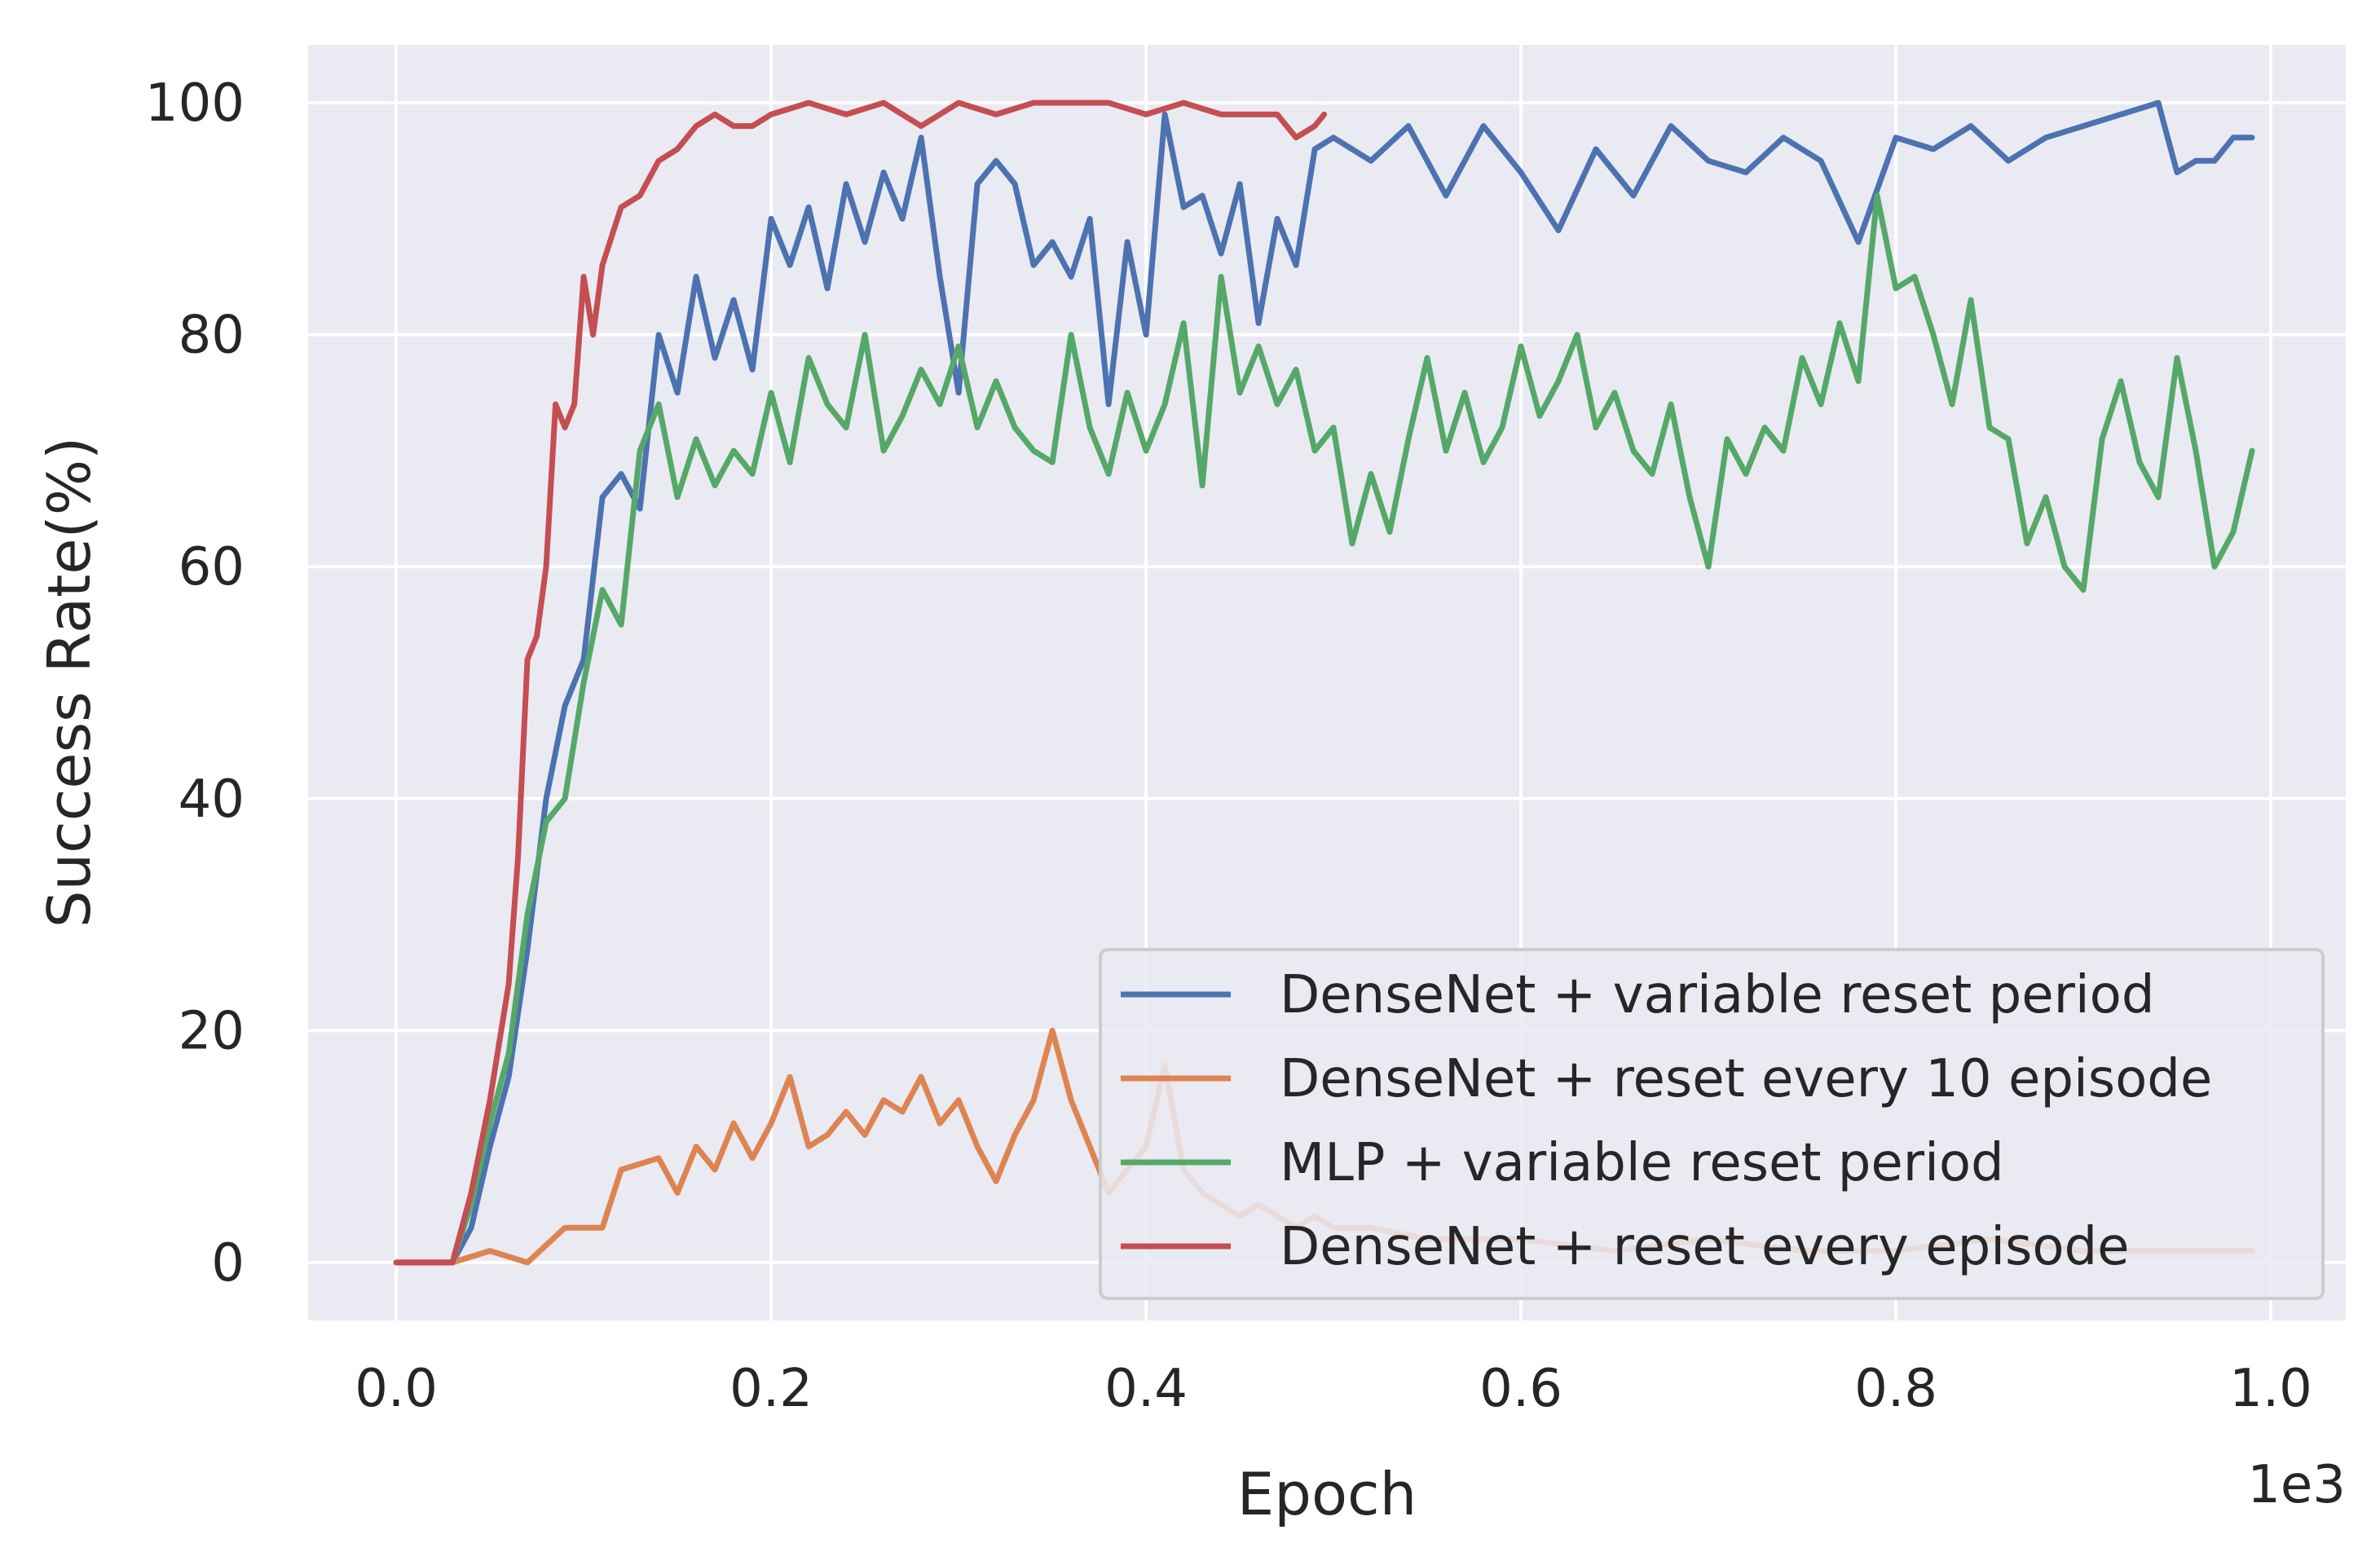 The width and height of the screenshot is (2380, 1565). Describe the element at coordinates (1146, 1389) in the screenshot. I see `x-tick-label: 0.4` at that location.